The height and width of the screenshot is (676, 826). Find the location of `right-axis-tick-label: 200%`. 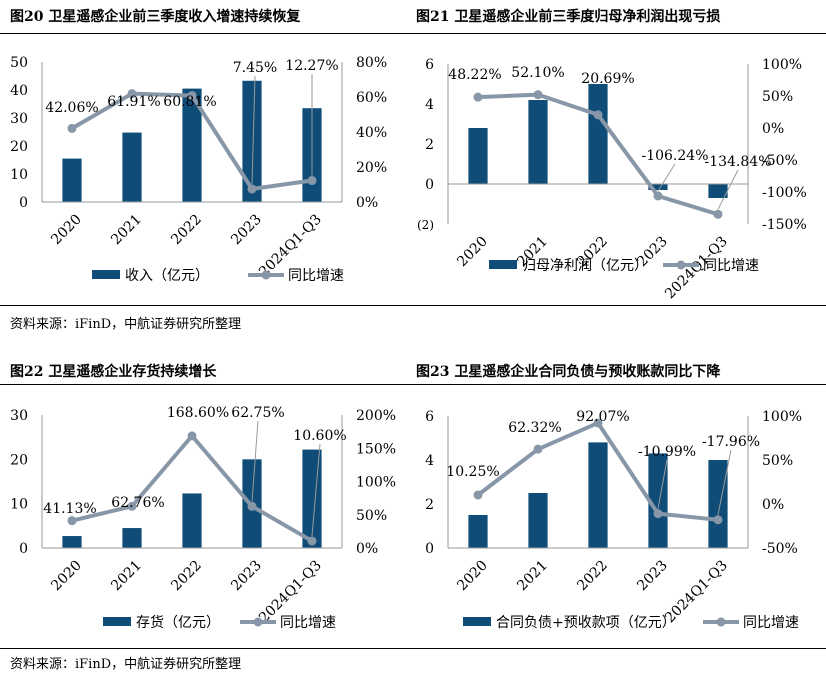

right-axis-tick-label: 200% is located at coordinates (376, 416).